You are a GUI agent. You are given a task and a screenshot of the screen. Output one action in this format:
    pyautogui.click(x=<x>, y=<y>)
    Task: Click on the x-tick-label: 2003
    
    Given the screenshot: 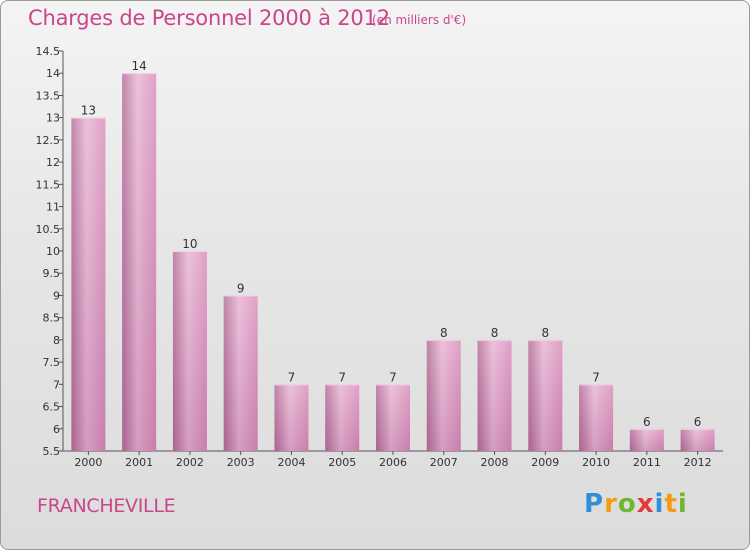 What is the action you would take?
    pyautogui.click(x=241, y=462)
    